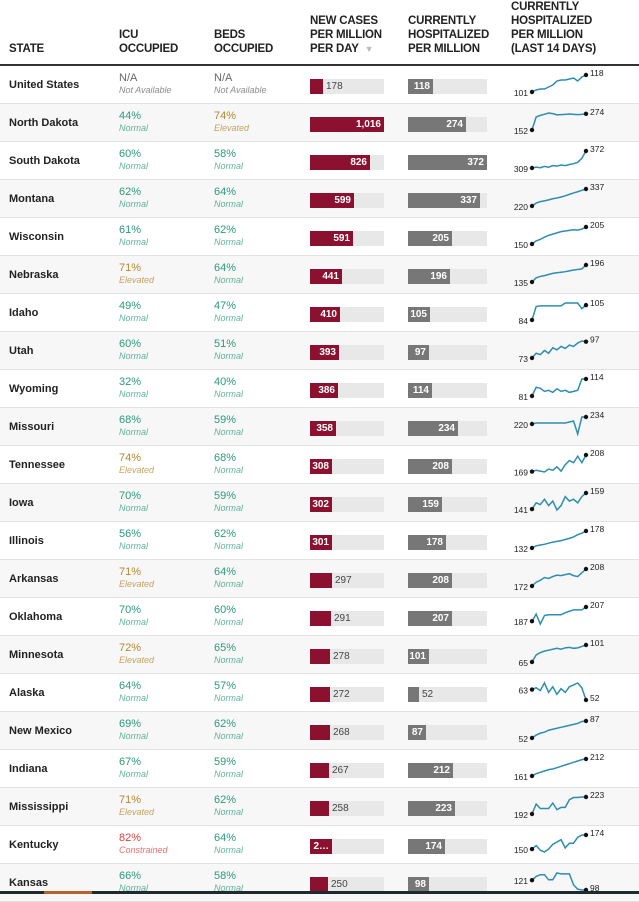 This screenshot has height=902, width=639. I want to click on icu-occupied: 32% Normal, so click(133, 388).